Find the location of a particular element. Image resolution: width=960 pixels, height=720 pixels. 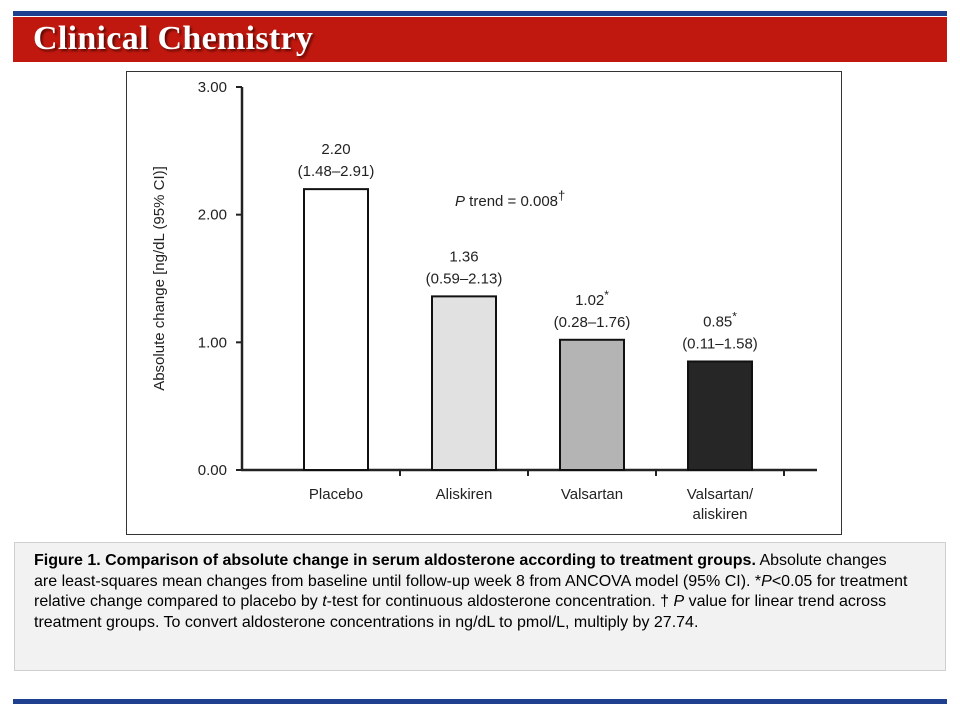

value-label: 0.85* is located at coordinates (720, 319).